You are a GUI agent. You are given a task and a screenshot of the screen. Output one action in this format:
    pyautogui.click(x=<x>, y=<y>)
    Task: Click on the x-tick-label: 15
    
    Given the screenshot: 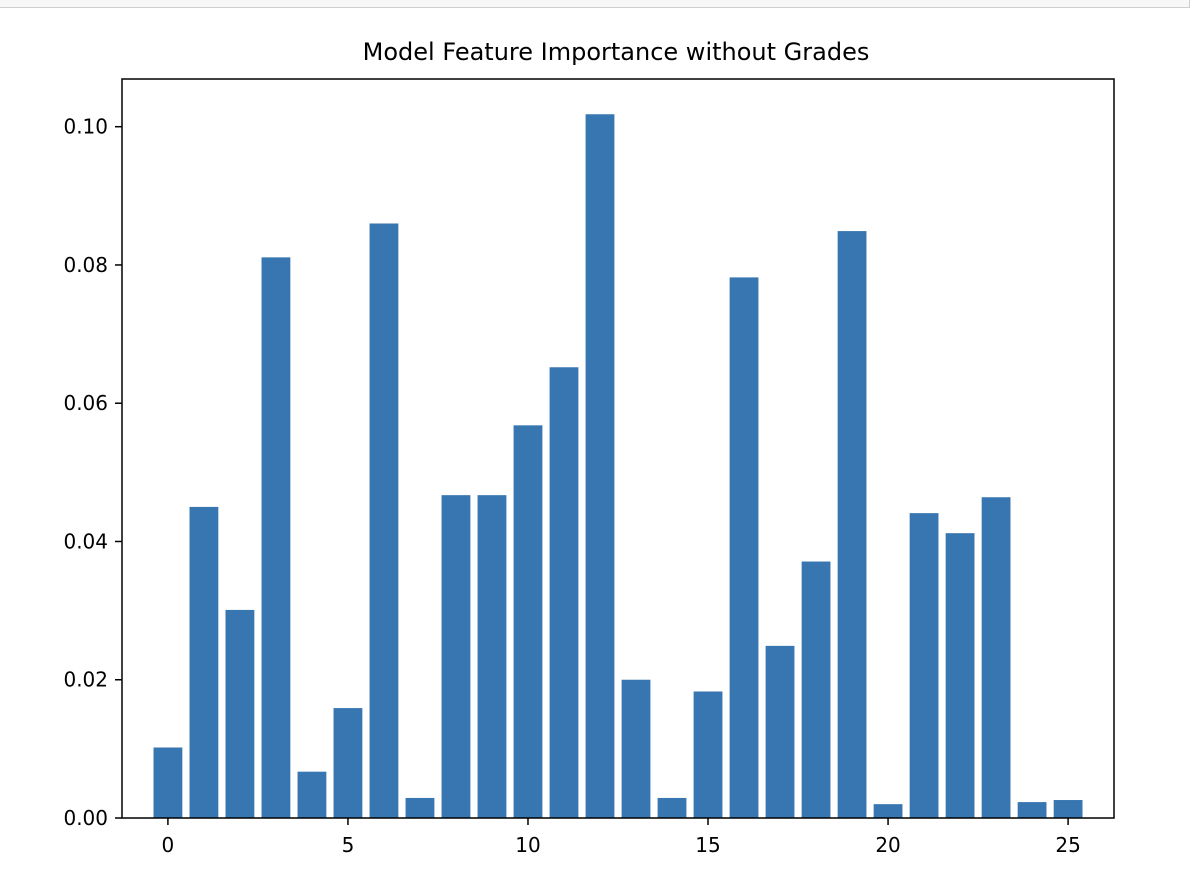 What is the action you would take?
    pyautogui.click(x=707, y=845)
    